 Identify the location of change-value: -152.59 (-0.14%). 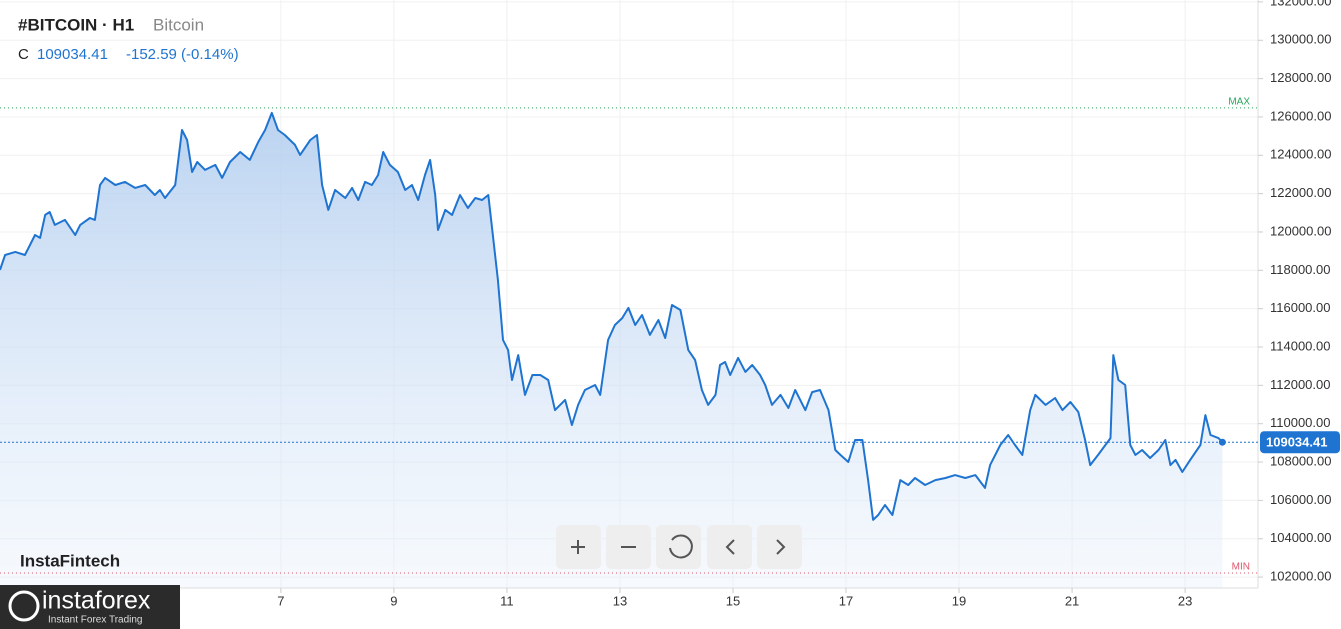
(182, 54).